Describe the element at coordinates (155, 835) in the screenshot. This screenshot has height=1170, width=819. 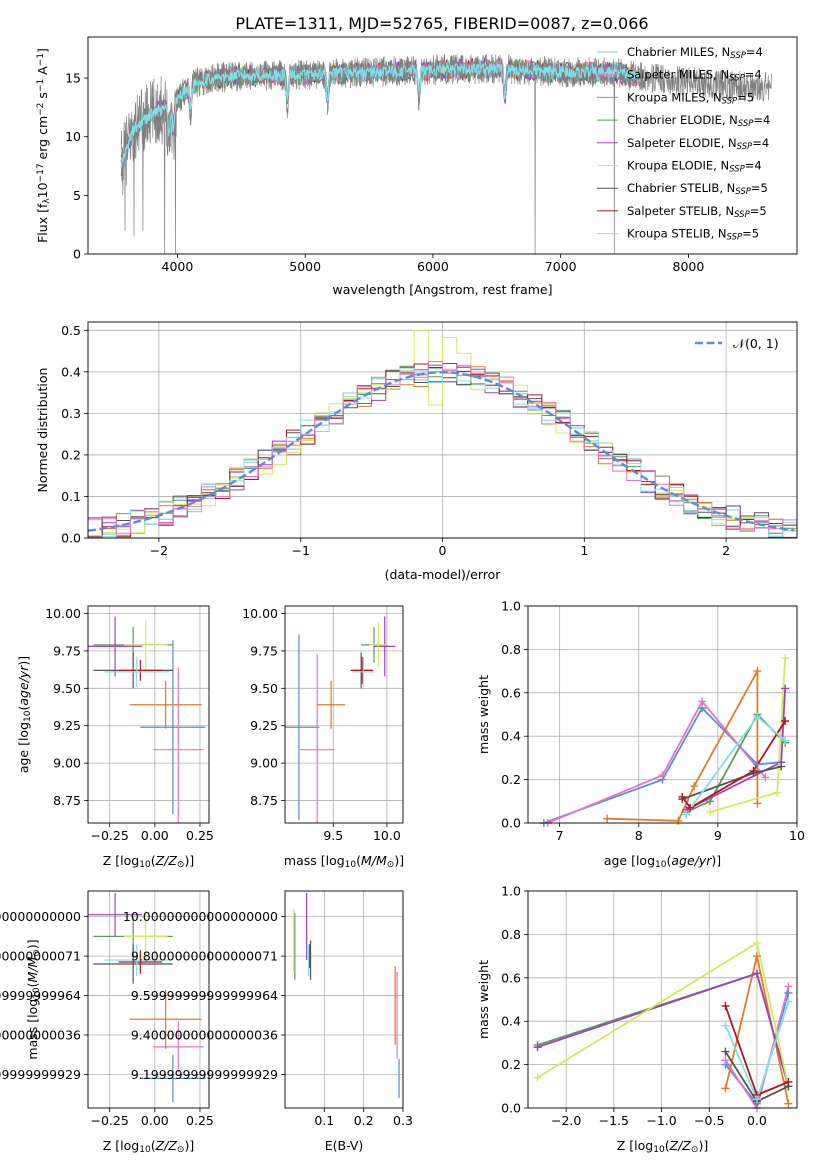
I see `x-tick-label: 0.00` at that location.